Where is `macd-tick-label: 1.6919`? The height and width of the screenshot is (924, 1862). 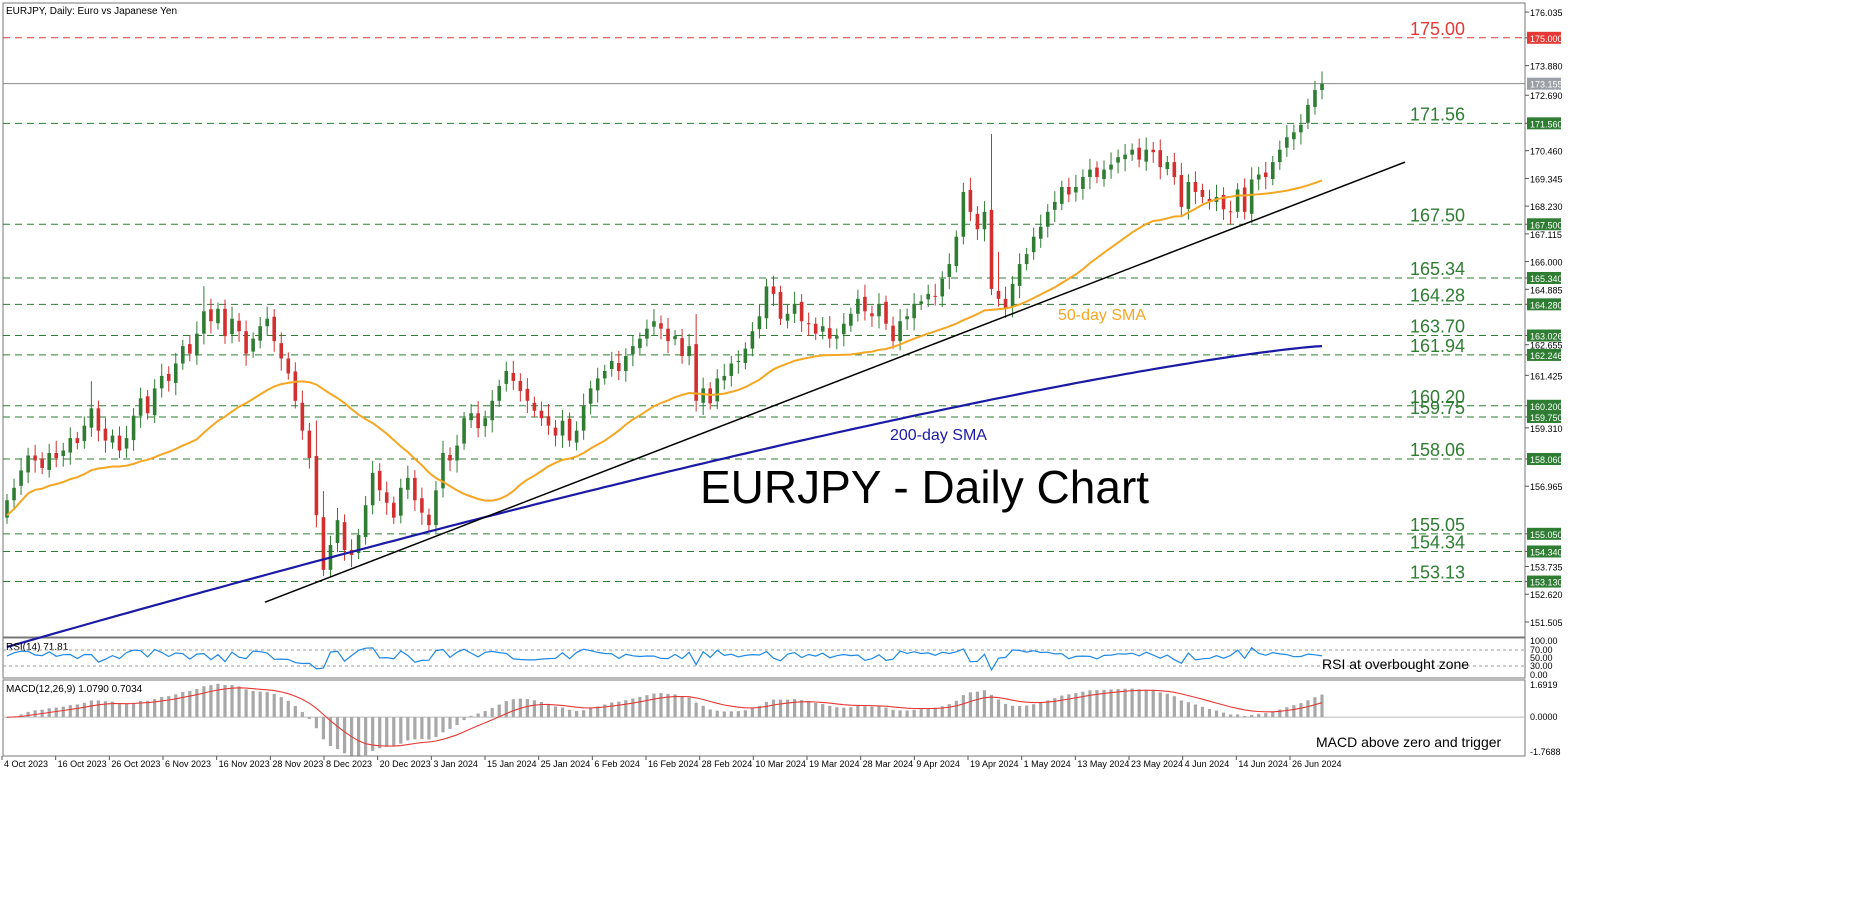 macd-tick-label: 1.6919 is located at coordinates (1544, 685).